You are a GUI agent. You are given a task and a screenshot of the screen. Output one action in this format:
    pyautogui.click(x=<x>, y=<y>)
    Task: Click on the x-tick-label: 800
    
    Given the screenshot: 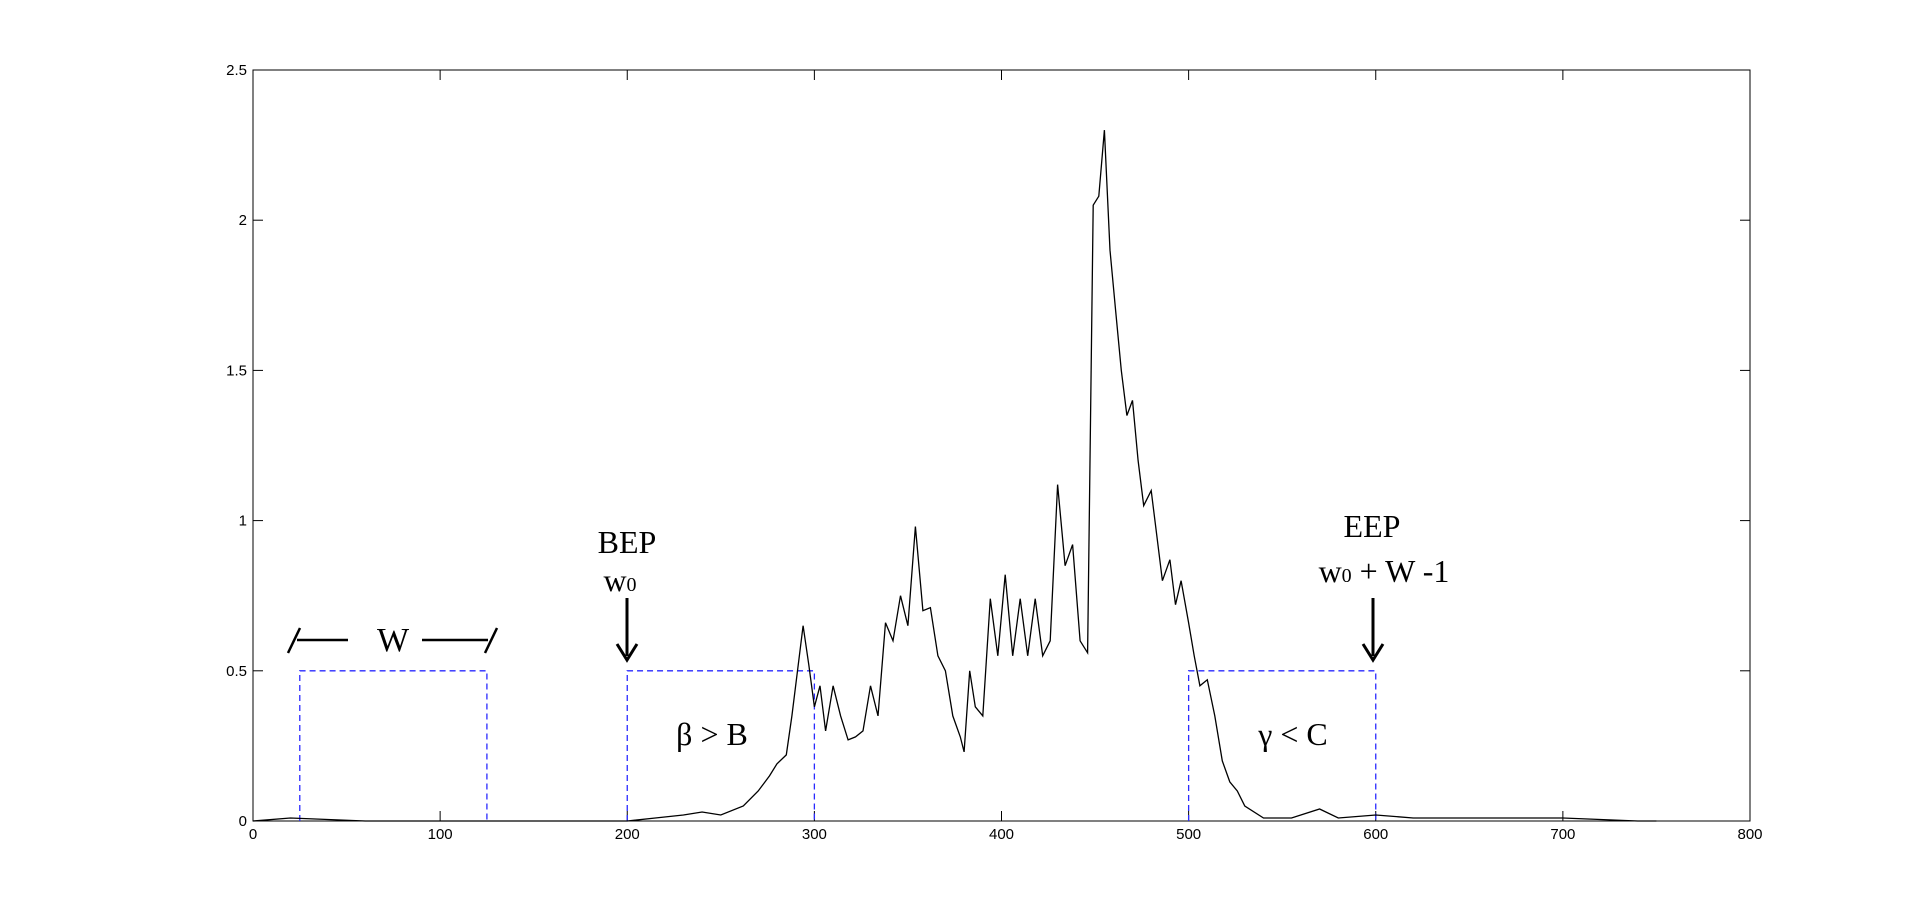 What is the action you would take?
    pyautogui.click(x=1749, y=834)
    